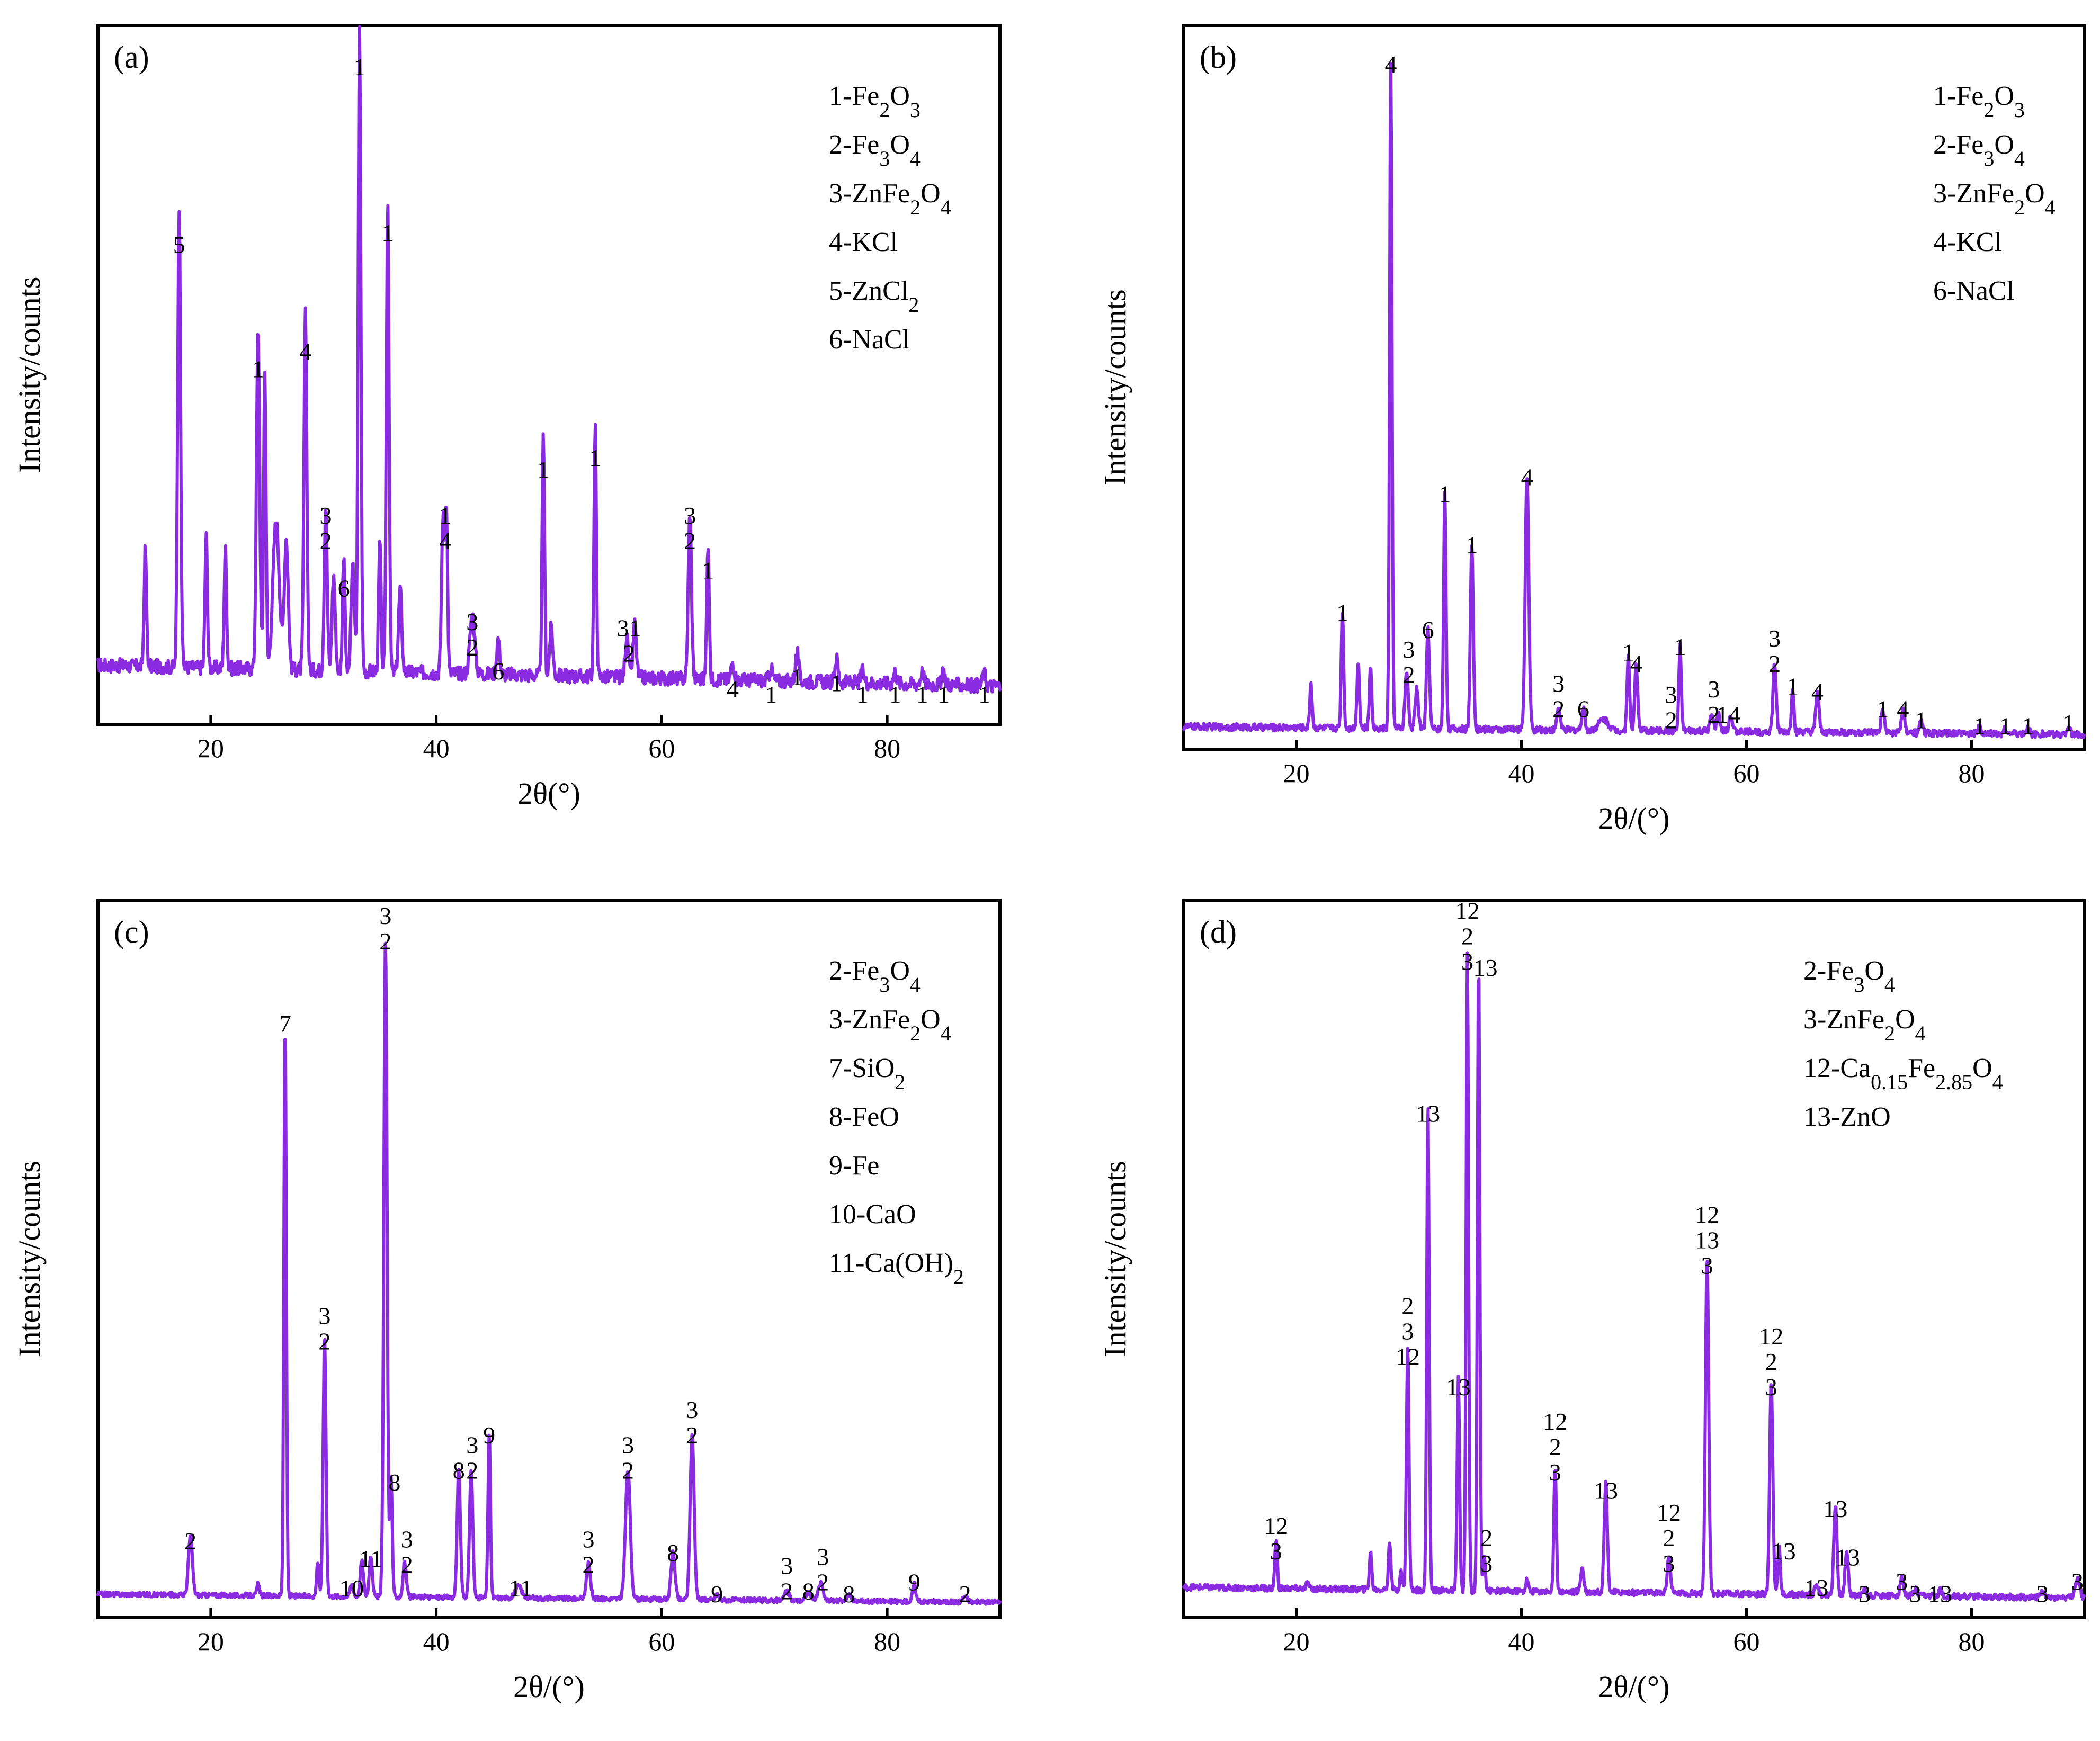 This screenshot has width=2100, height=1741. Describe the element at coordinates (131, 57) in the screenshot. I see `panel-label: (a)` at that location.